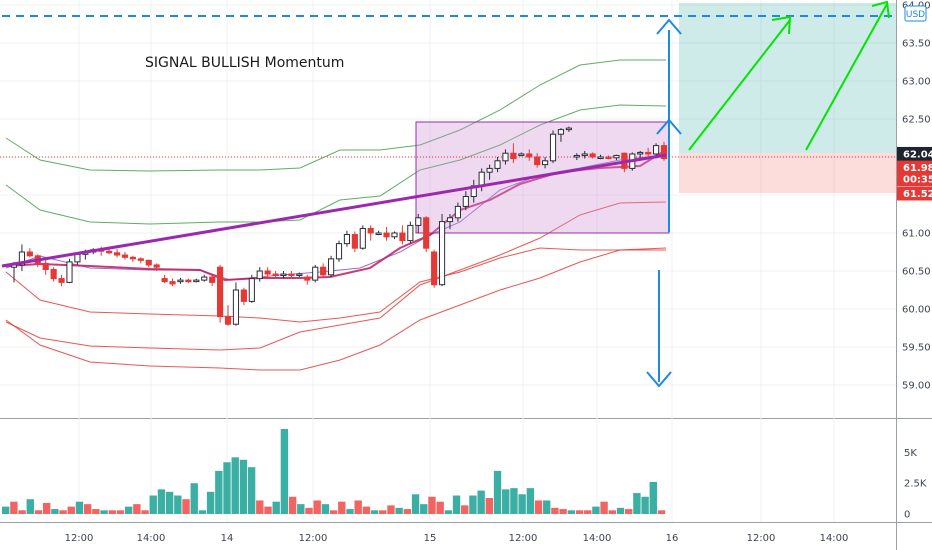  What do you see at coordinates (916, 272) in the screenshot?
I see `price-tick-label: 60.50` at bounding box center [916, 272].